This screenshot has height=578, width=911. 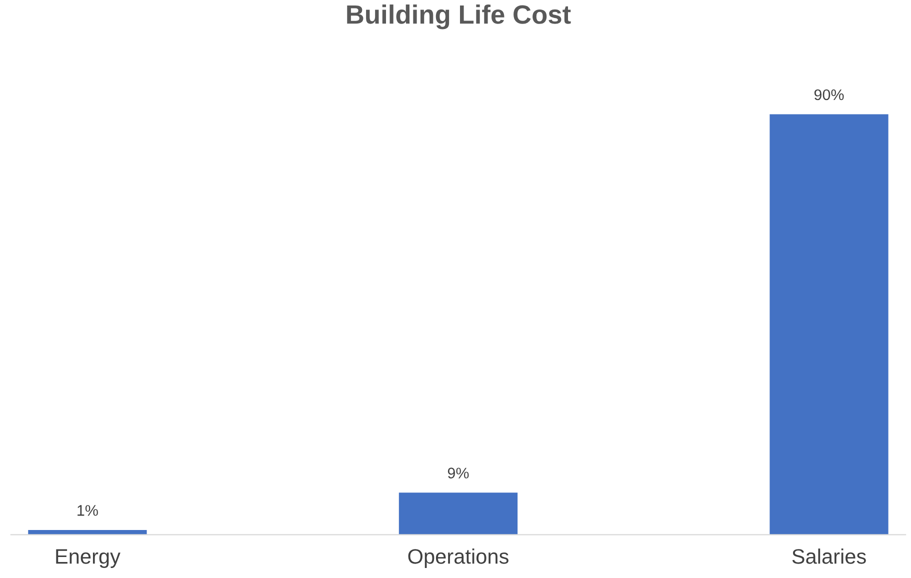 What do you see at coordinates (88, 510) in the screenshot?
I see `data-label: 1%` at bounding box center [88, 510].